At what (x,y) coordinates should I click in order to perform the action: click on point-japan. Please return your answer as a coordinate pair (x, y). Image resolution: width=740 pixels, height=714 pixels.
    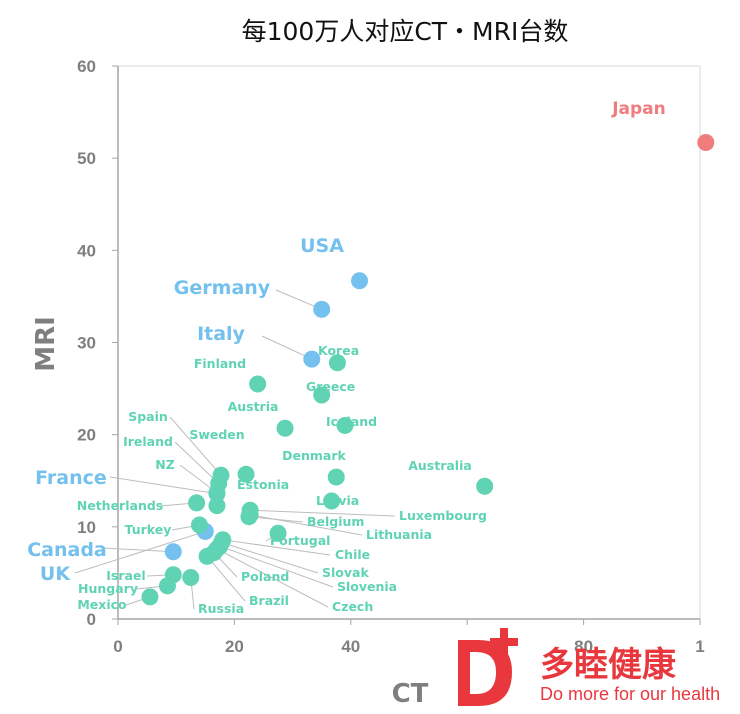
    Looking at the image, I should click on (706, 142).